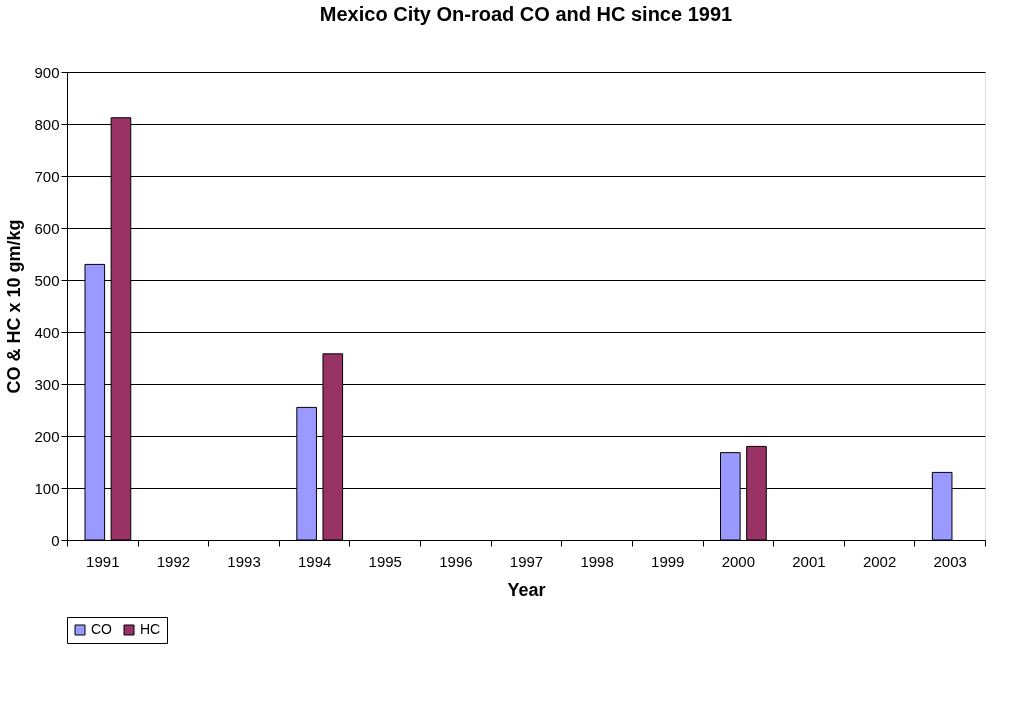 The width and height of the screenshot is (1019, 704). I want to click on x-tick-label: 1997, so click(526, 561).